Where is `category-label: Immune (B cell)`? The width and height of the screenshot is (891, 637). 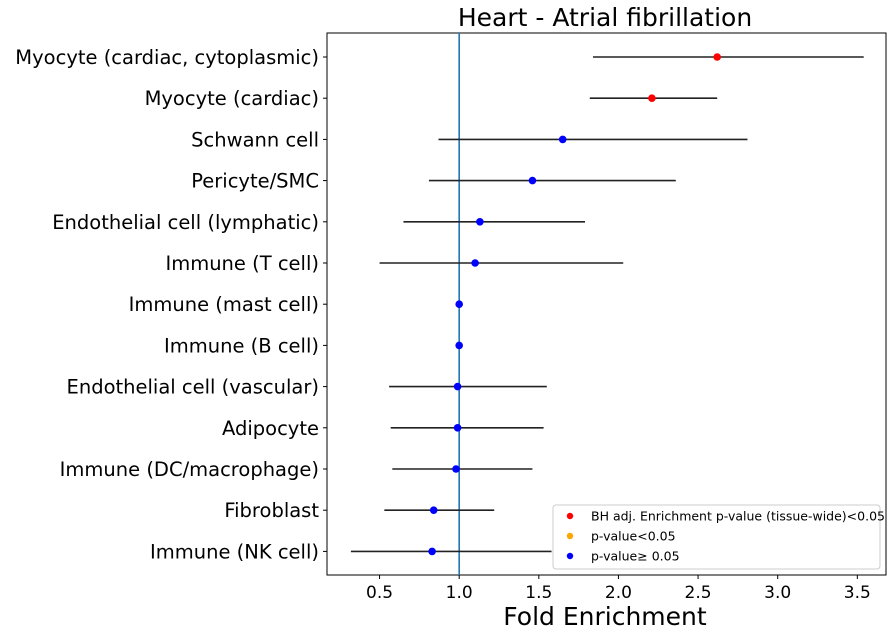 category-label: Immune (B cell) is located at coordinates (241, 345).